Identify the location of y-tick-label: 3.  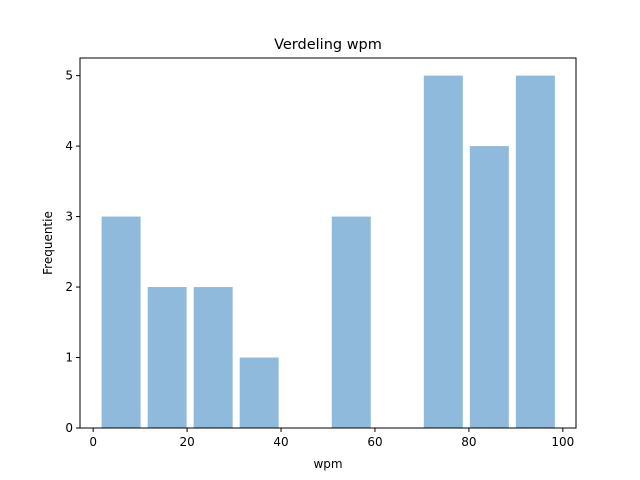
(69, 217).